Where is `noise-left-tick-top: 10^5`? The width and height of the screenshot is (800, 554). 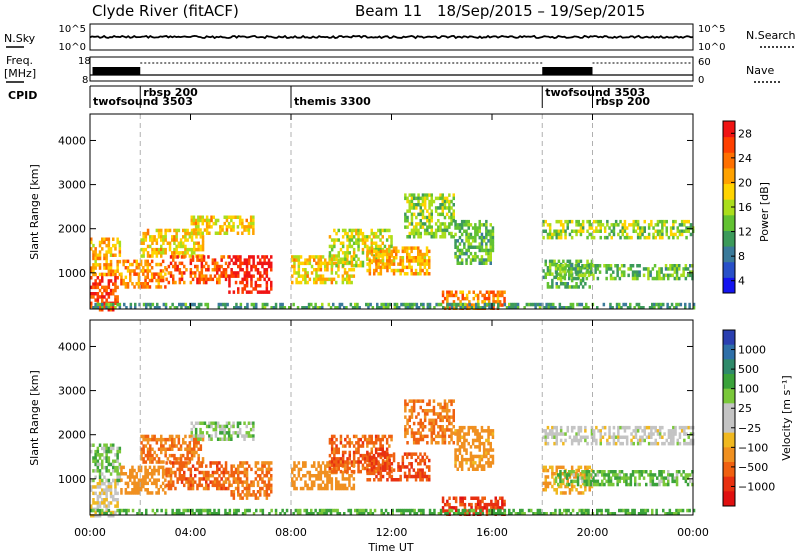 noise-left-tick-top: 10^5 is located at coordinates (72, 29).